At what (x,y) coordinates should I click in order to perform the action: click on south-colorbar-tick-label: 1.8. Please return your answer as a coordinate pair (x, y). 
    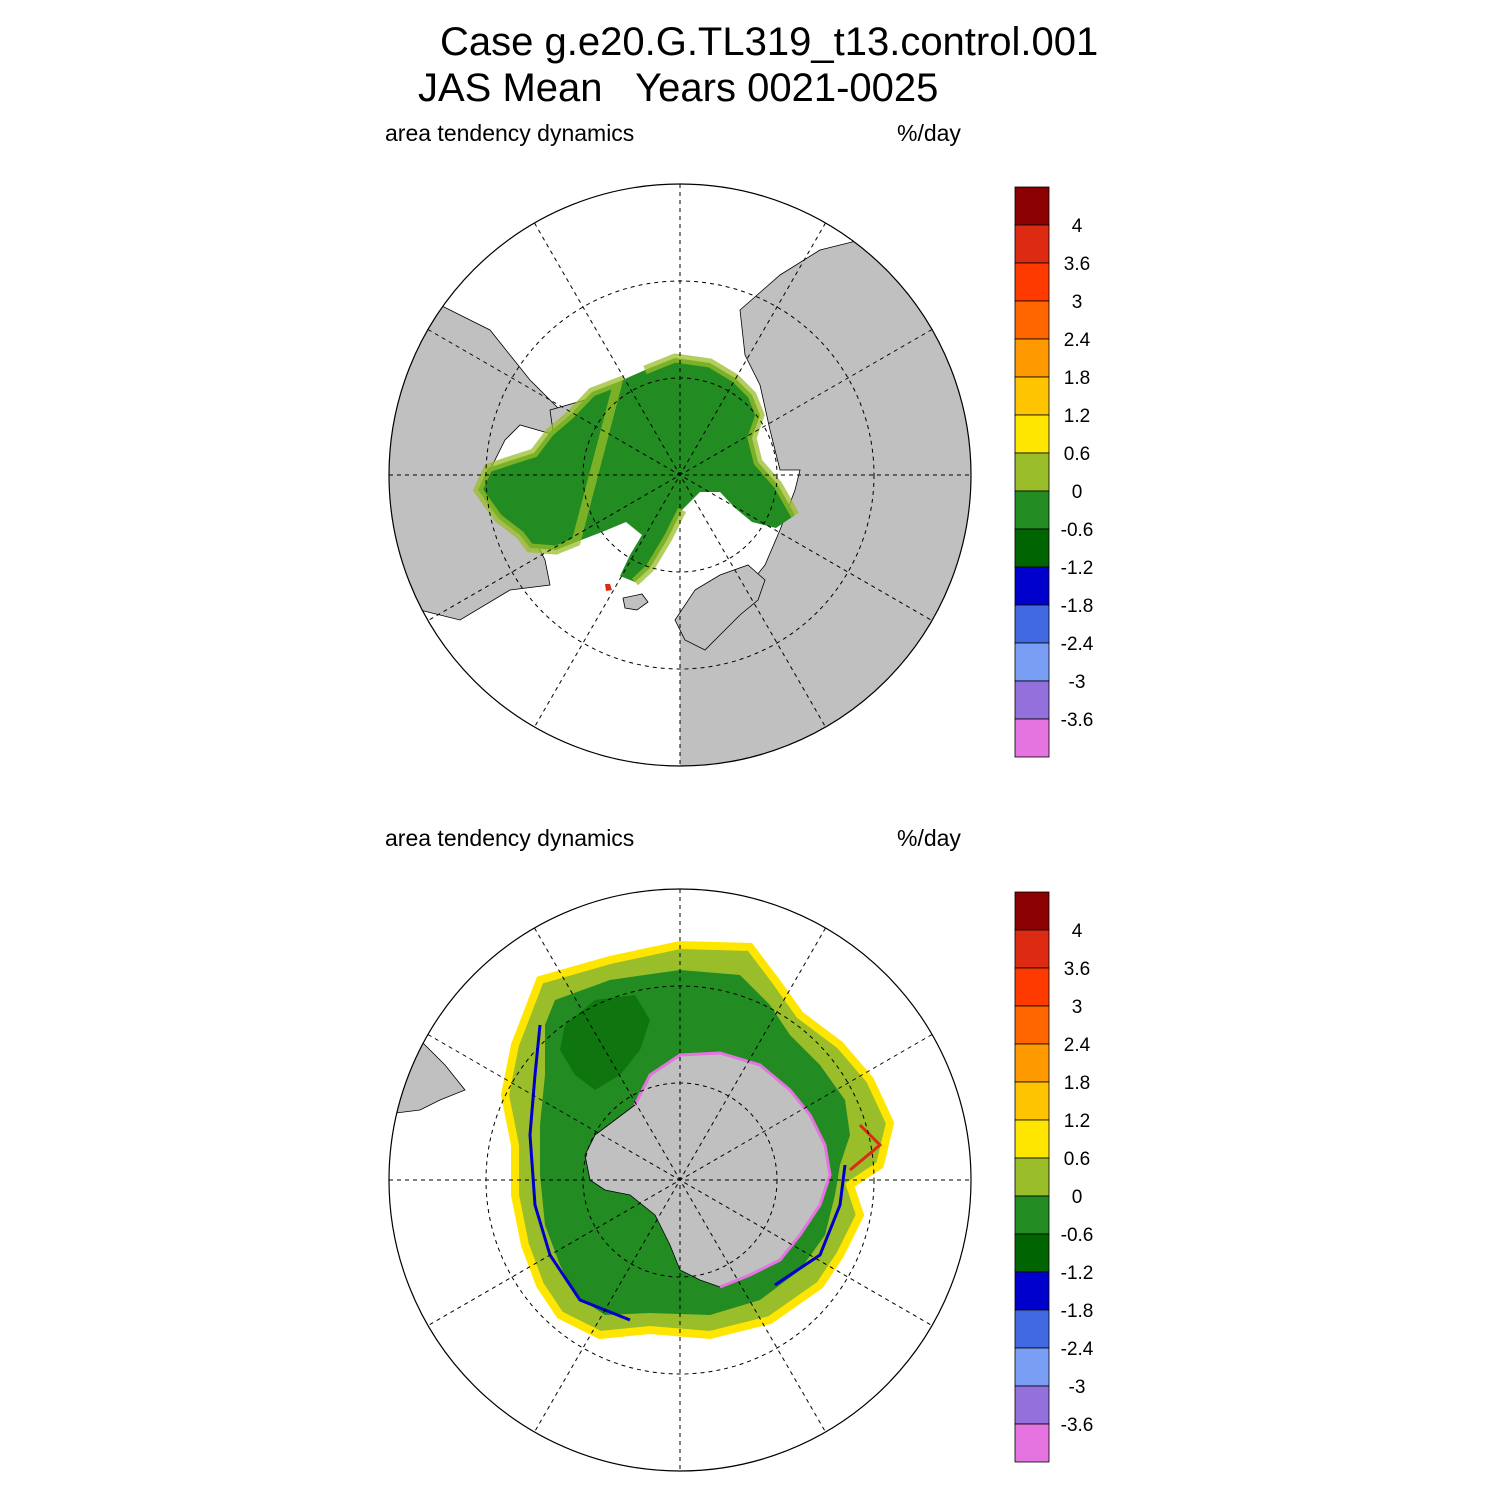
    Looking at the image, I should click on (1077, 1083).